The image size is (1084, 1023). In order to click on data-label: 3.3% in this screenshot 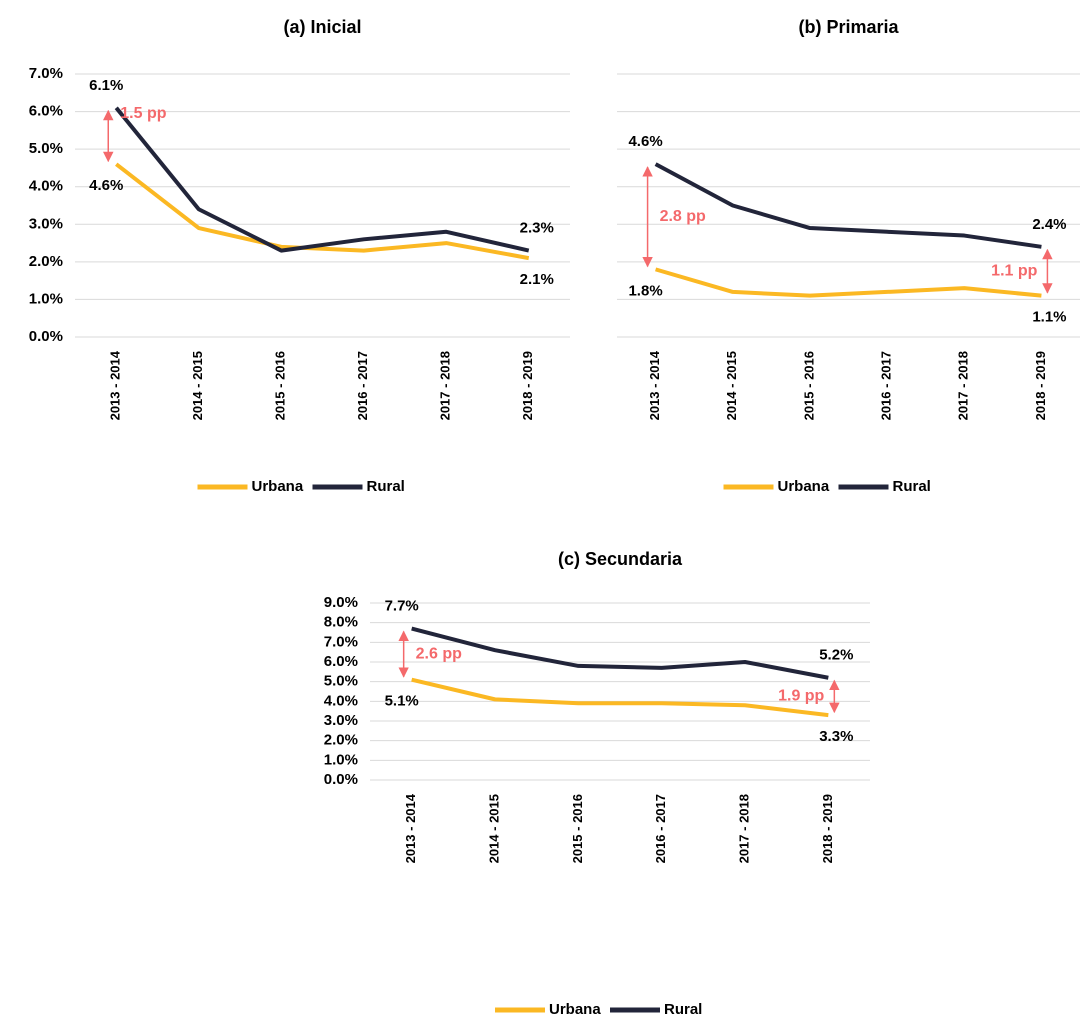, I will do `click(836, 736)`.